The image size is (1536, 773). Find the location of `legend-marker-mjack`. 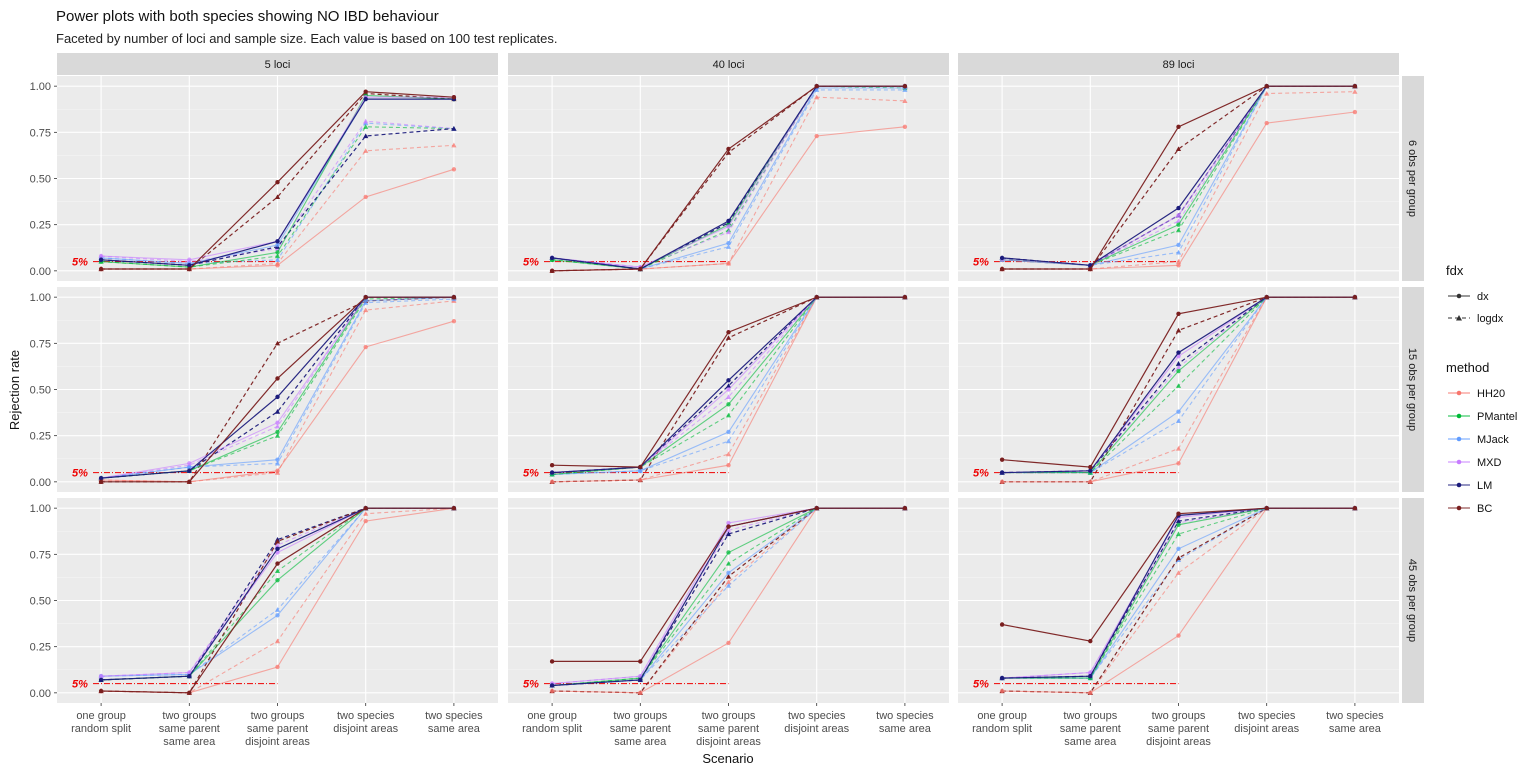

legend-marker-mjack is located at coordinates (1459, 439).